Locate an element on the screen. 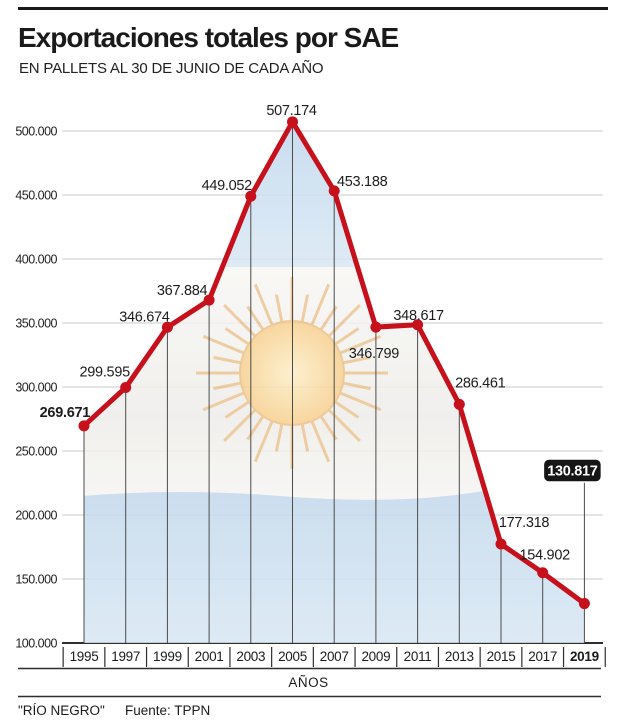 The height and width of the screenshot is (727, 617). x-axis-year-2019: 2019 is located at coordinates (584, 656).